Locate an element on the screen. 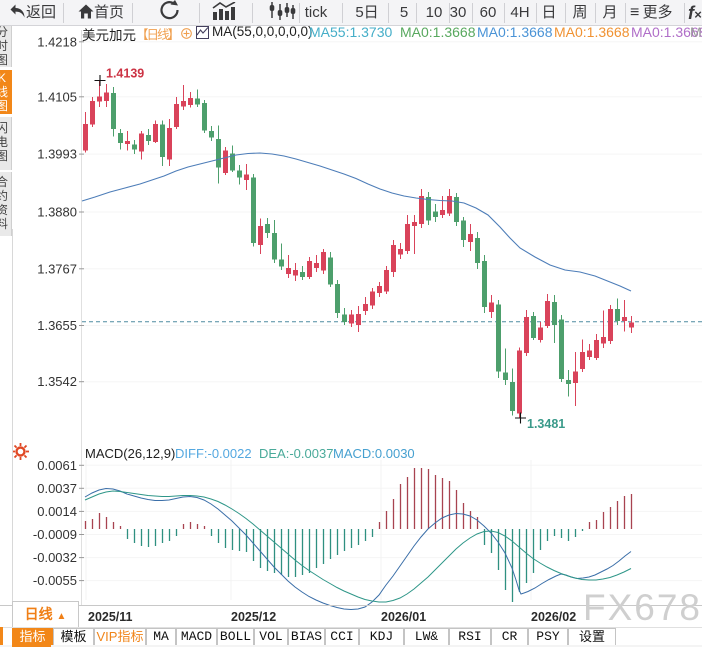  svg-text: 0.0037 is located at coordinates (57, 488).